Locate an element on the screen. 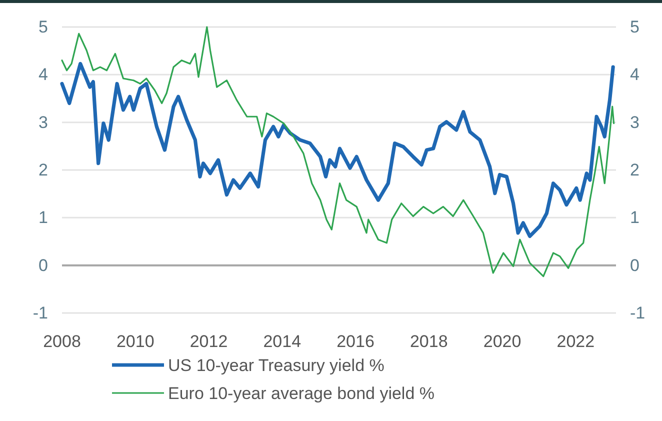 The height and width of the screenshot is (421, 662). y-tick-label: 3 is located at coordinates (43, 122).